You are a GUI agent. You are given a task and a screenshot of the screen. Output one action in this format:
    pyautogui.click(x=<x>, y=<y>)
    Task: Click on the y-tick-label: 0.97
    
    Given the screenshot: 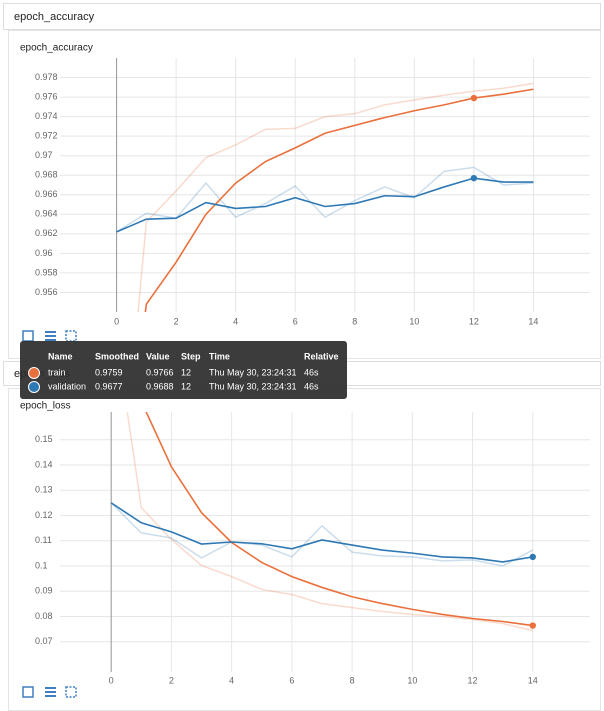 What is the action you would take?
    pyautogui.click(x=44, y=155)
    